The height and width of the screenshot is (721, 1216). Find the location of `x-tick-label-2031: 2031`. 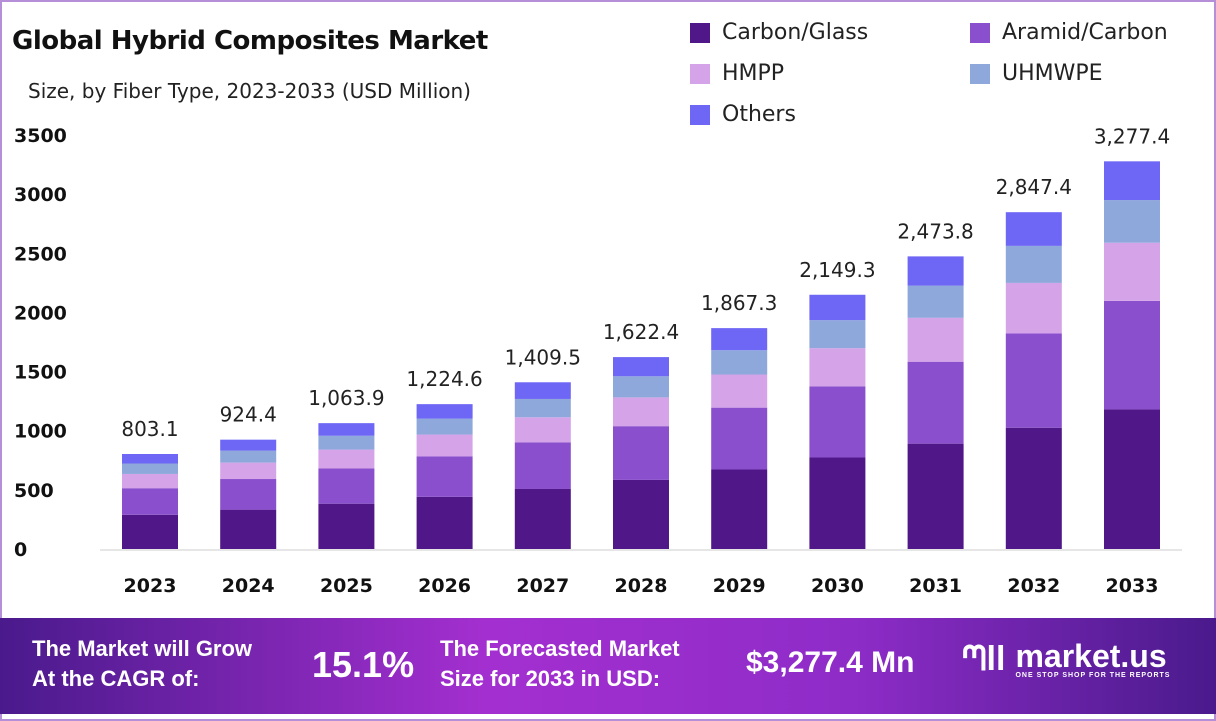

x-tick-label-2031: 2031 is located at coordinates (935, 586).